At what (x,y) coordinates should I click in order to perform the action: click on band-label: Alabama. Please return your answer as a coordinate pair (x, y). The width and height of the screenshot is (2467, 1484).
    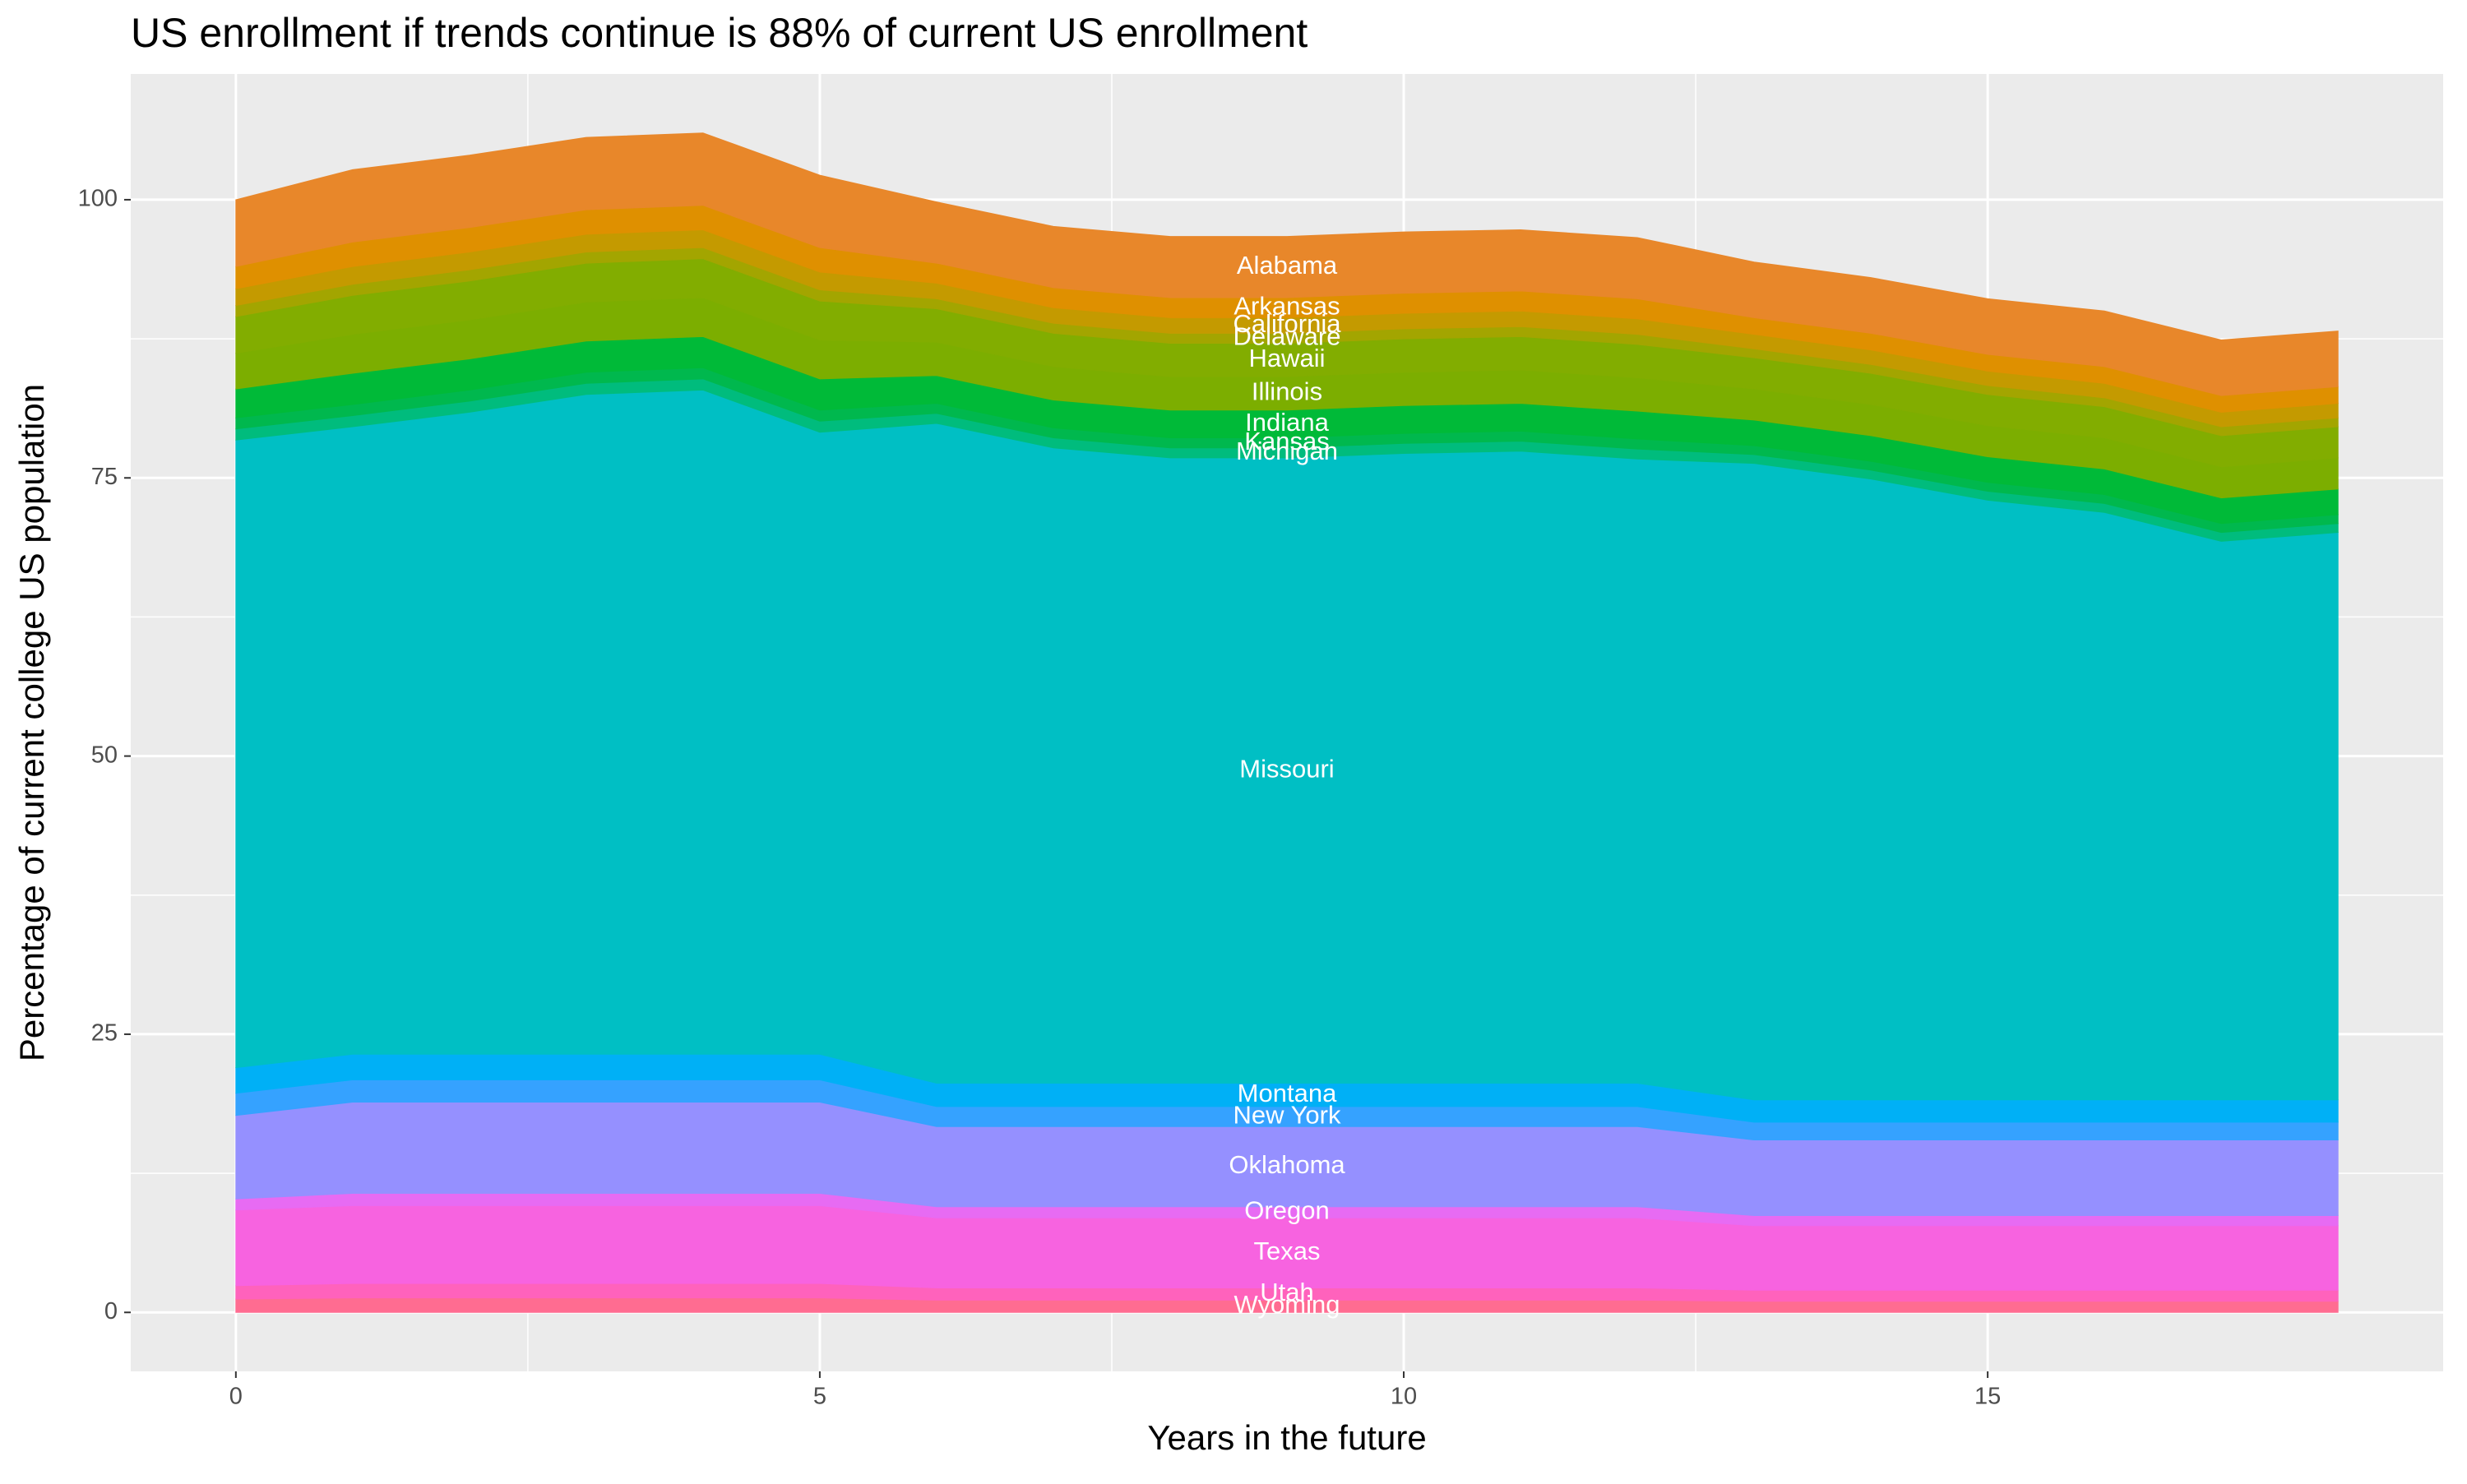
    Looking at the image, I should click on (1287, 265).